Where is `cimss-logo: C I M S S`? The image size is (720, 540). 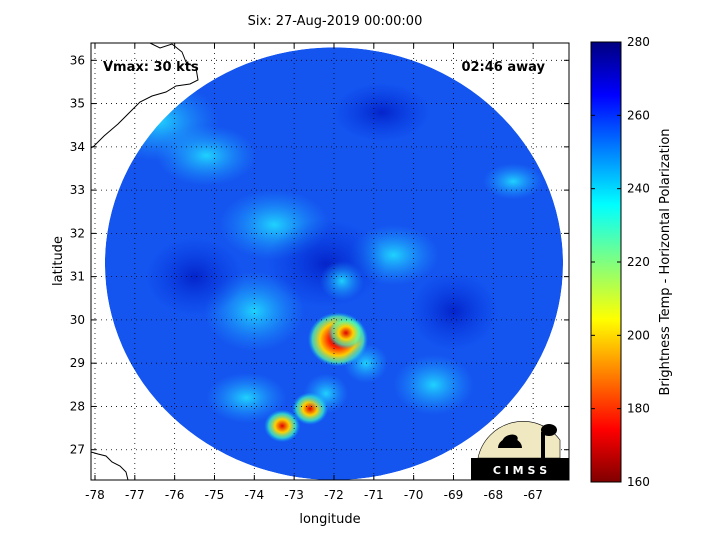 cimss-logo: C I M S S is located at coordinates (520, 450).